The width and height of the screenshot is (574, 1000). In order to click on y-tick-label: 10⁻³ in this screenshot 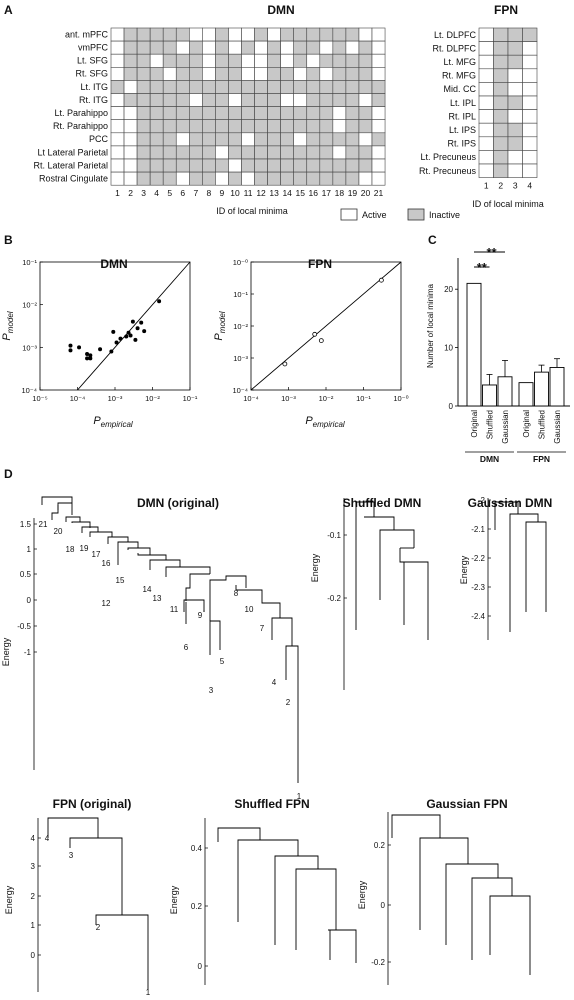, I will do `click(29, 347)`.